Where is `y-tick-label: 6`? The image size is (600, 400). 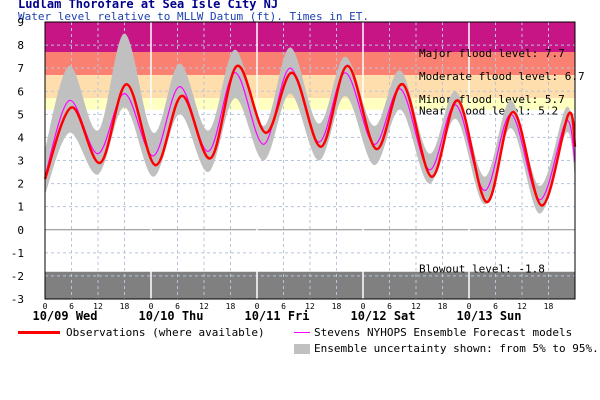
y-tick-label: 6 is located at coordinates (20, 91).